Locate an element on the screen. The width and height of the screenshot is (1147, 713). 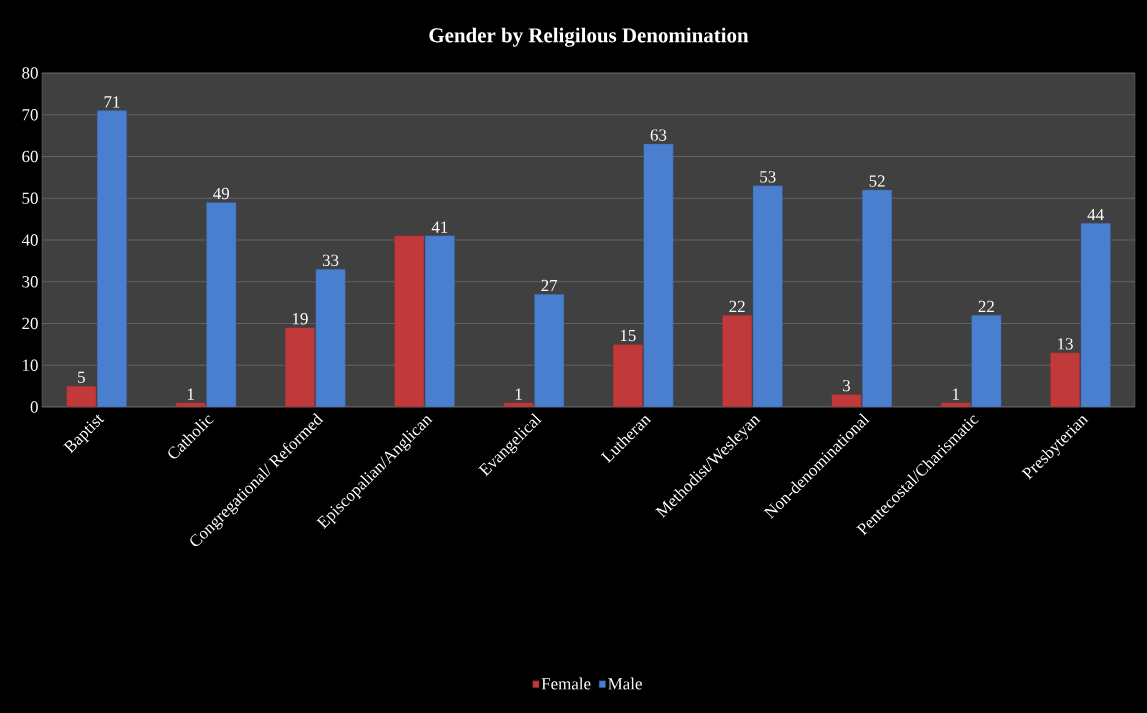
data-label: 19 is located at coordinates (300, 319).